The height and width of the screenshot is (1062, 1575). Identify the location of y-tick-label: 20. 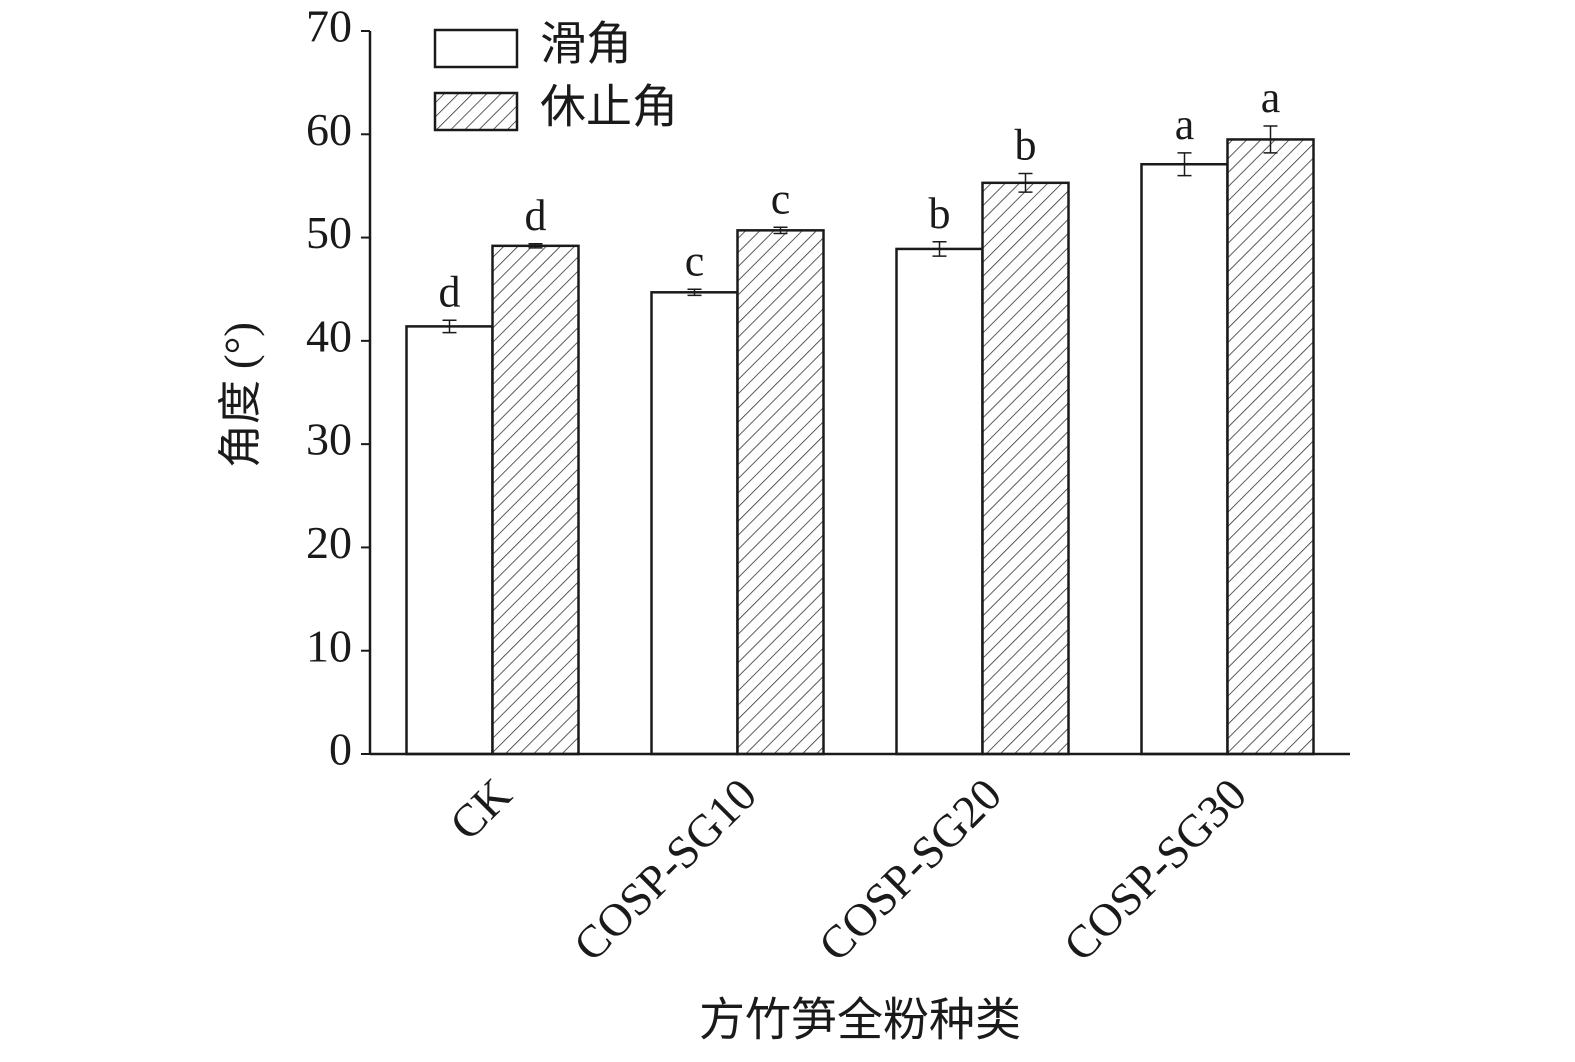
(329, 542).